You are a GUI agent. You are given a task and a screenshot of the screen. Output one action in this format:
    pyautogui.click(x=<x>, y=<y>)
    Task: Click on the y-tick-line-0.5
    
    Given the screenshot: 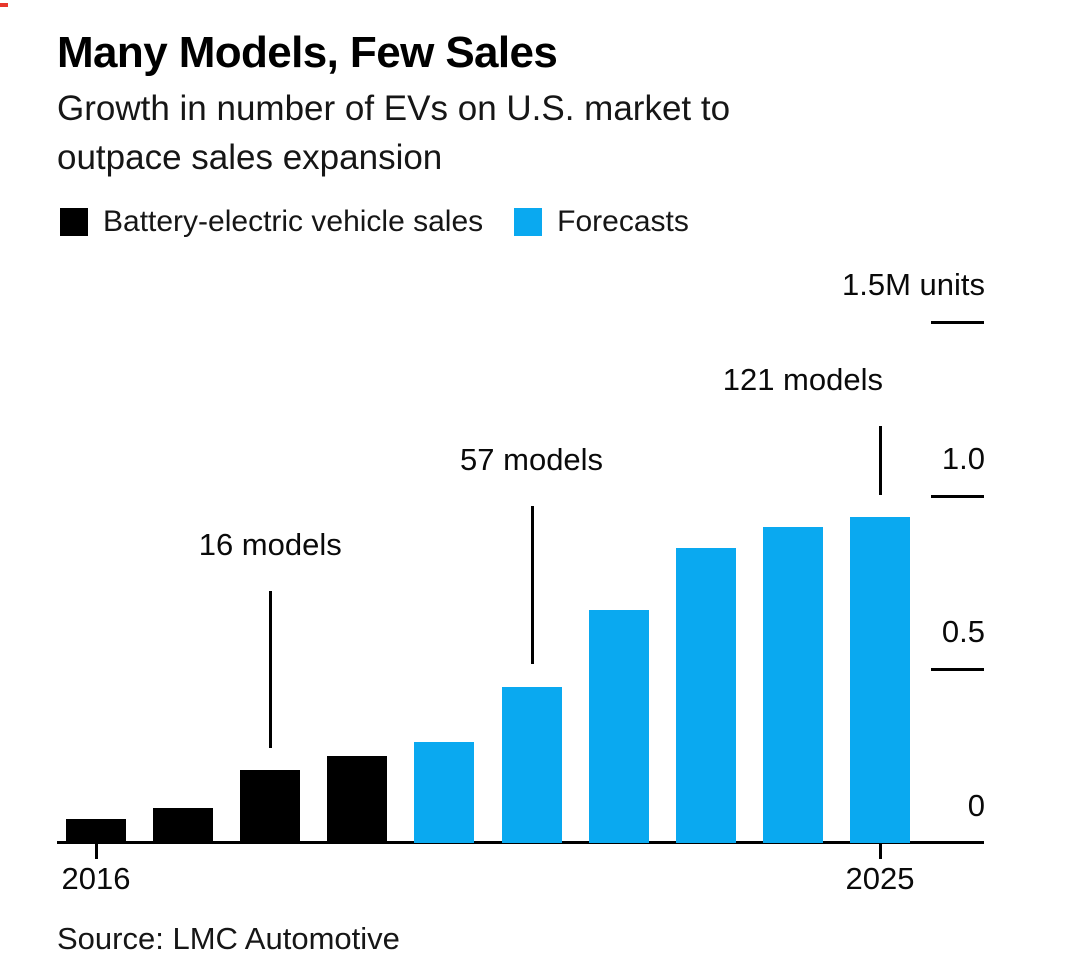 What is the action you would take?
    pyautogui.click(x=957, y=670)
    